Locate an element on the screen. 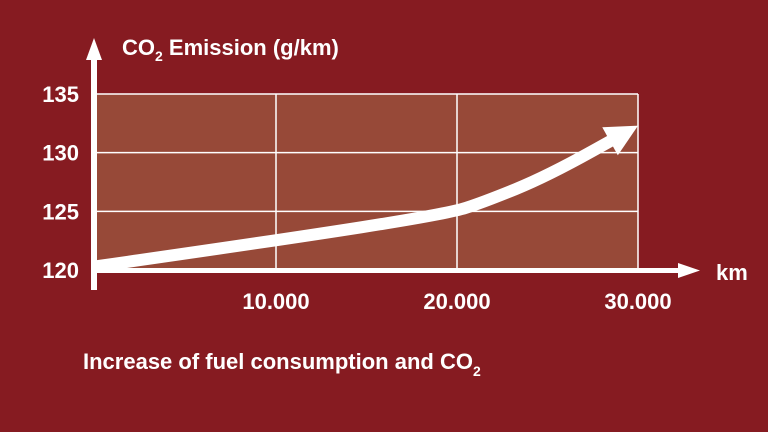 The image size is (768, 432). y-tick-label: 125 is located at coordinates (60, 211).